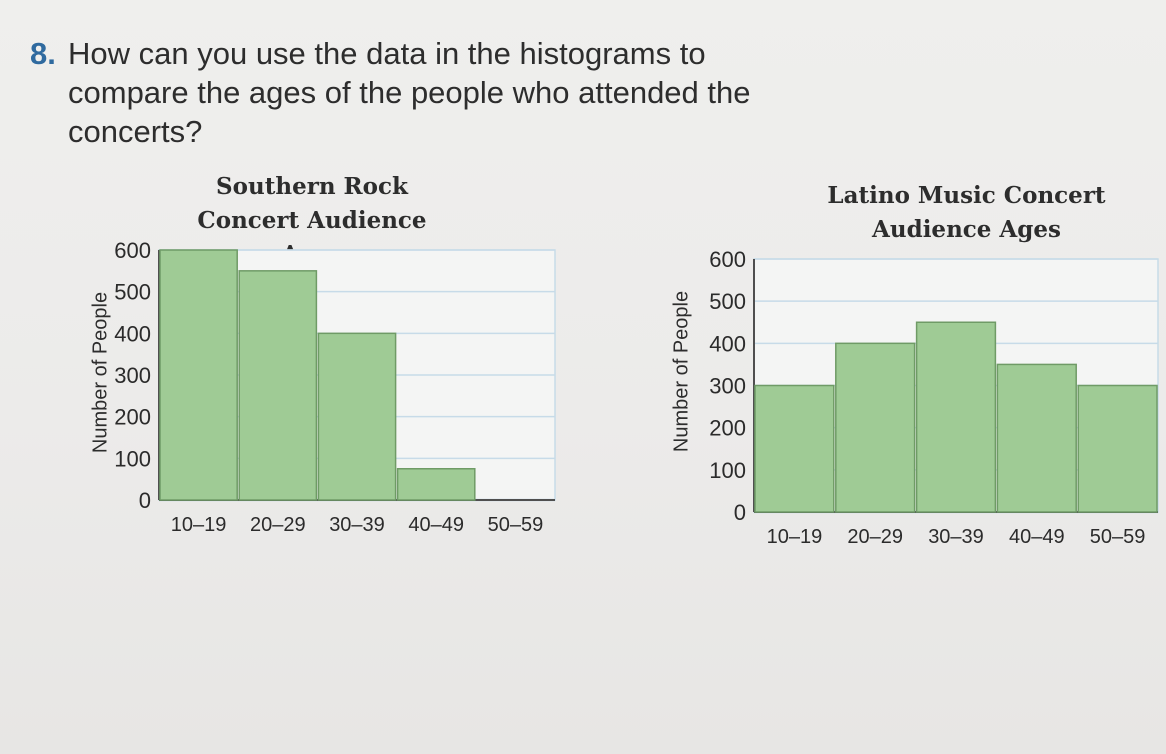  What do you see at coordinates (312, 220) in the screenshot?
I see `southern-rock-chart-title: Southern Rock Concert Audience Ages` at bounding box center [312, 220].